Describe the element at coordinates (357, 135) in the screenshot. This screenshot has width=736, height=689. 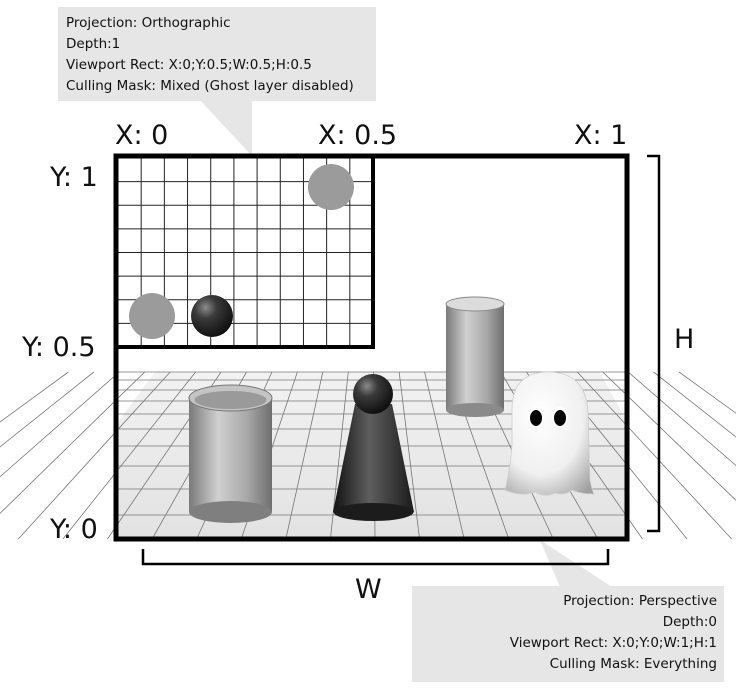
I see `x-label-0-5: X: 0.5` at that location.